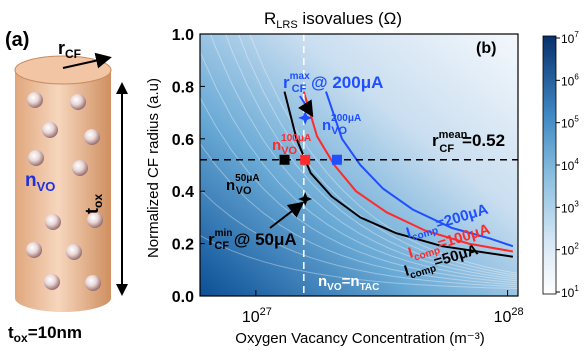 The width and height of the screenshot is (587, 351). I want to click on y-axis: 0.0 0.2 0.4 0.6 0.8 1.0, so click(188, 166).